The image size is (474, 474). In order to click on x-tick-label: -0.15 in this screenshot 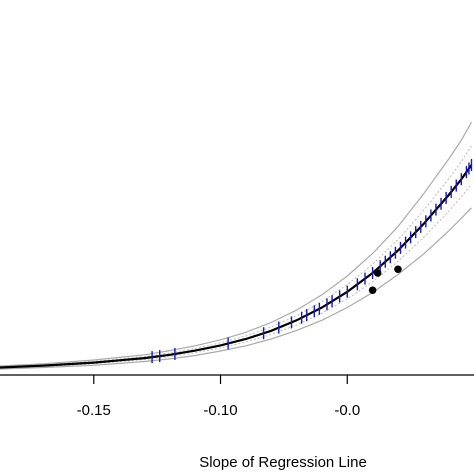, I will do `click(94, 410)`.